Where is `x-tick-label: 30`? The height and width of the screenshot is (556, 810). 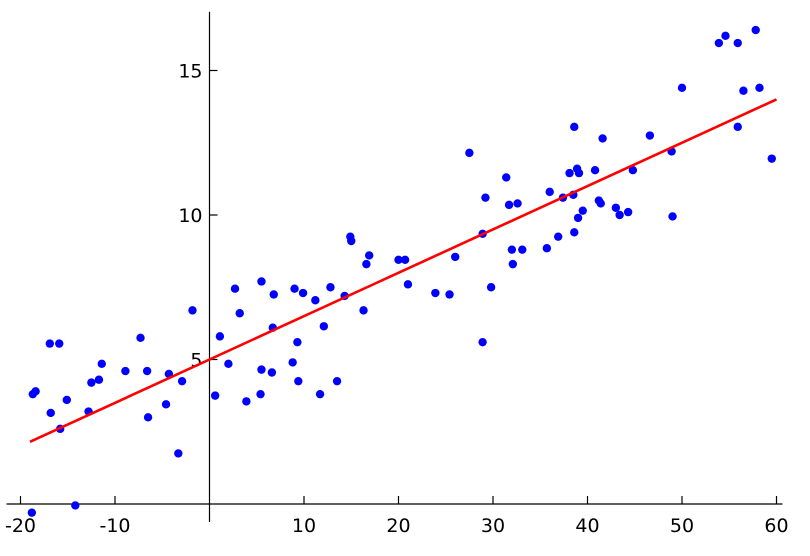
x-tick-label: 30 is located at coordinates (493, 526).